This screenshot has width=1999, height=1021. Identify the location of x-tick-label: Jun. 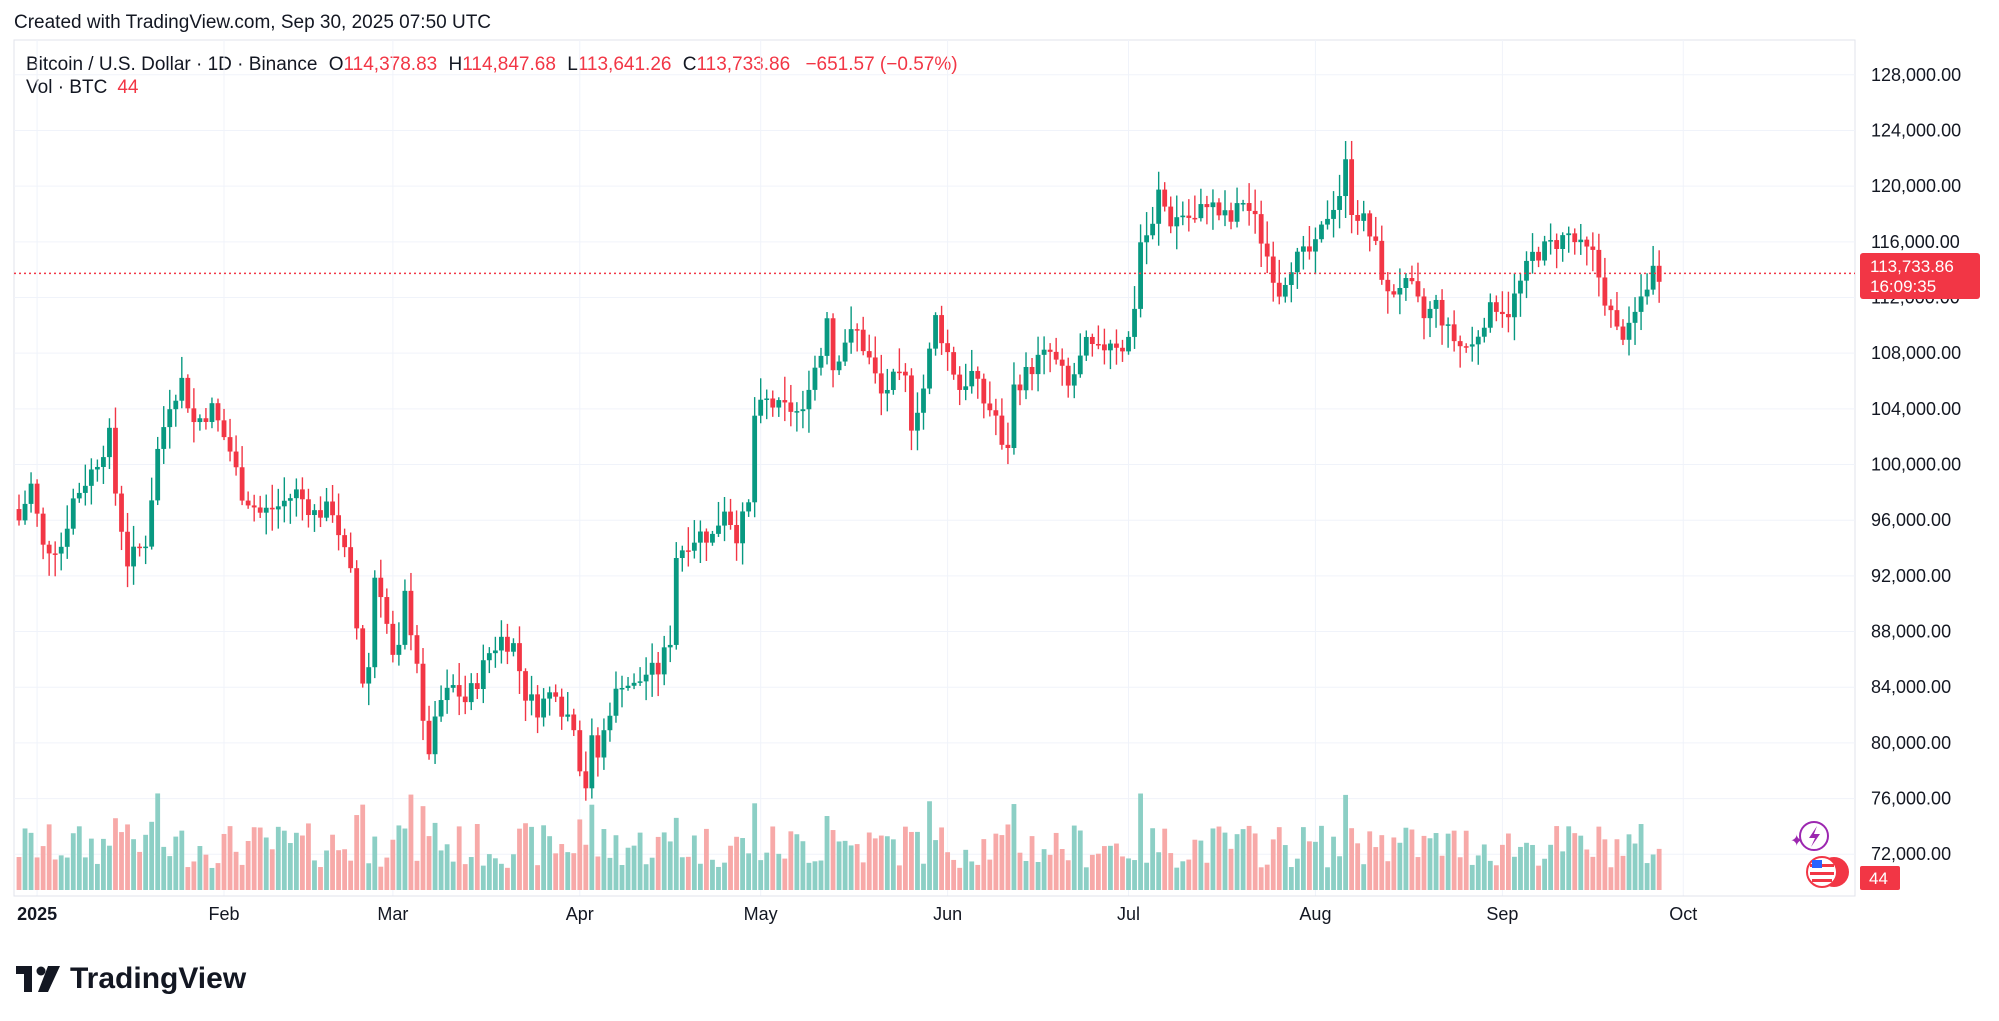
(947, 914).